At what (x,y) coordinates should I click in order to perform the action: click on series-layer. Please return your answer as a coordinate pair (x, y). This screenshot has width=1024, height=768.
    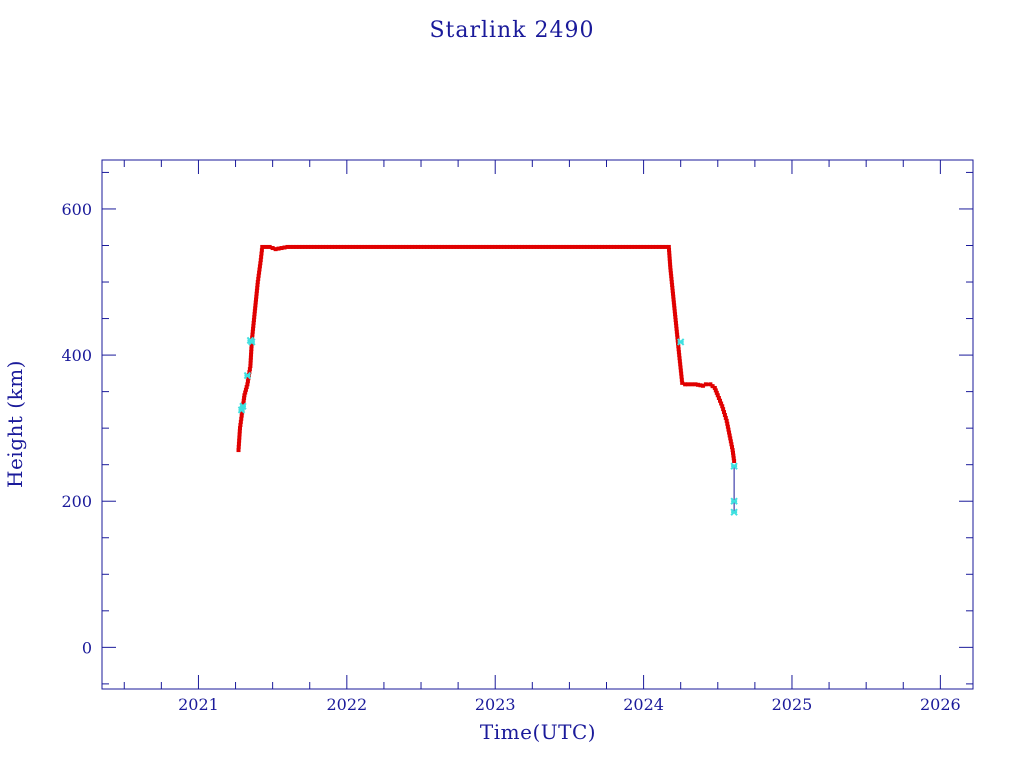
    Looking at the image, I should click on (486, 354).